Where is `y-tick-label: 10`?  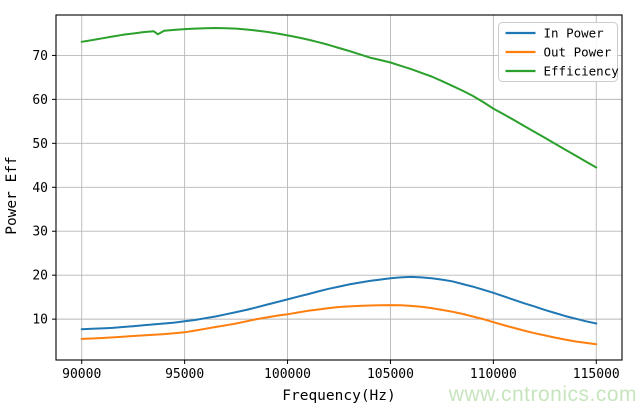 y-tick-label: 10 is located at coordinates (40, 320).